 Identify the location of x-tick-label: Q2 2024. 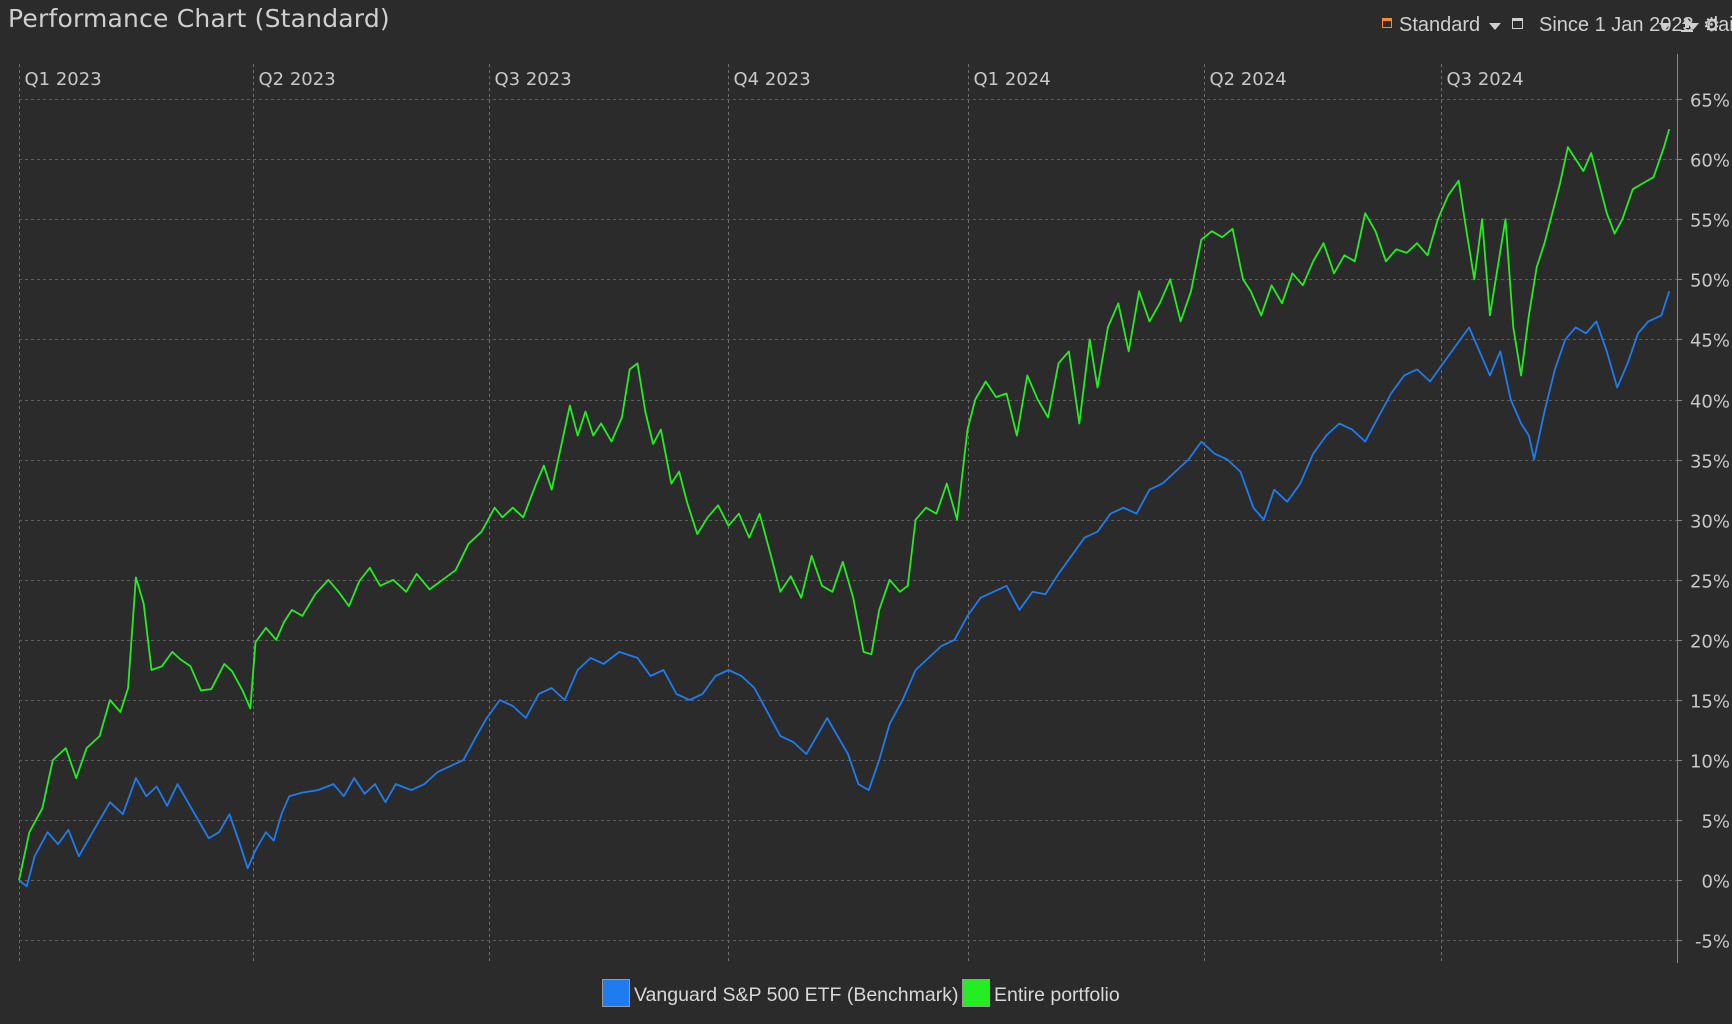
(1248, 79).